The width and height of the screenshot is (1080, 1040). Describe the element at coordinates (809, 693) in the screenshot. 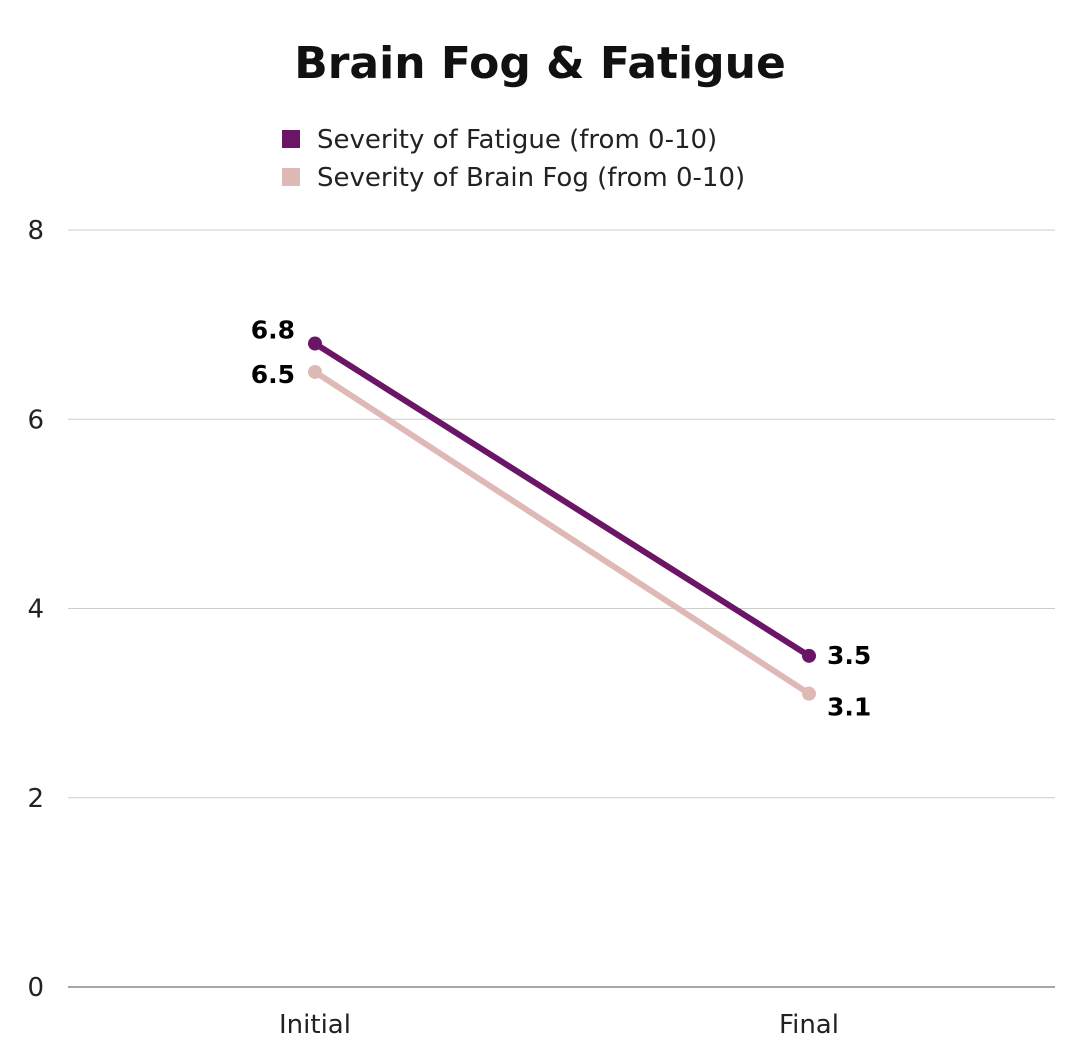

I see `data-point-2-final` at that location.